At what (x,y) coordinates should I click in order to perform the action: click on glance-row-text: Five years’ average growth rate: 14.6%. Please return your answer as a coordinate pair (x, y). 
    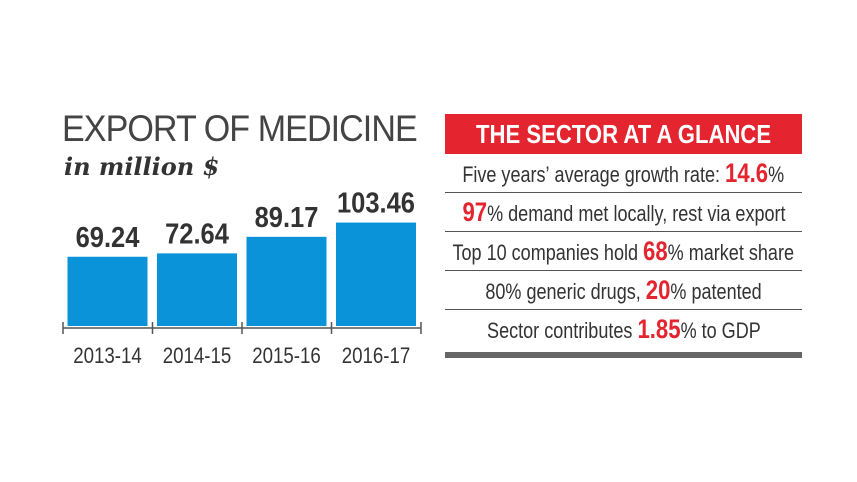
    Looking at the image, I should click on (624, 173).